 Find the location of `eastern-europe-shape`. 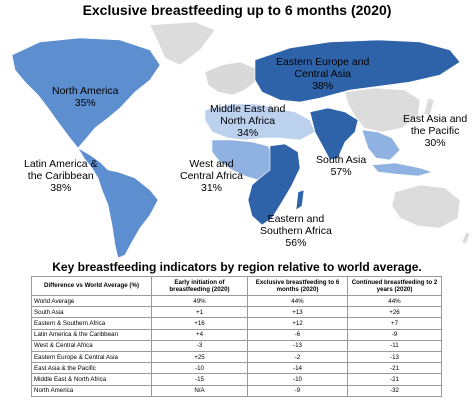

eastern-europe-shape is located at coordinates (357, 71).